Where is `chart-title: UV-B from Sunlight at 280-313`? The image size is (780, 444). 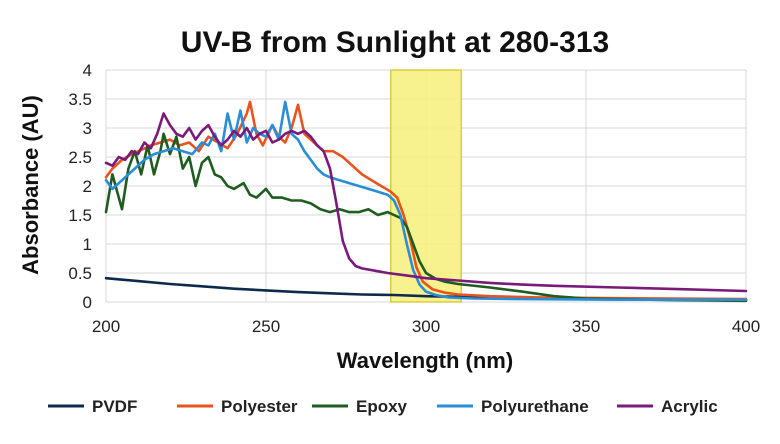
chart-title: UV-B from Sunlight at 280-313 is located at coordinates (395, 42).